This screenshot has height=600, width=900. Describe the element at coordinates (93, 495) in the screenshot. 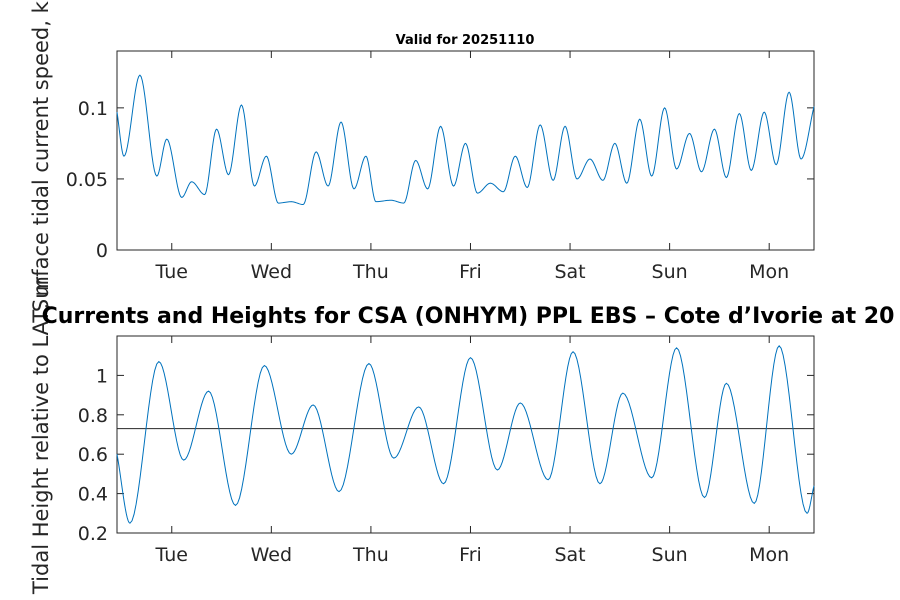

I see `y-tick-label: 0.4` at that location.